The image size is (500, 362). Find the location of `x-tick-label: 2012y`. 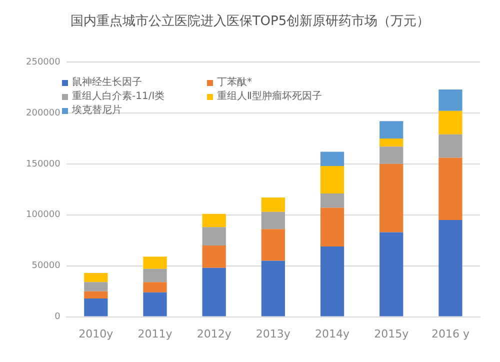

x-tick-label: 2012y is located at coordinates (214, 333).